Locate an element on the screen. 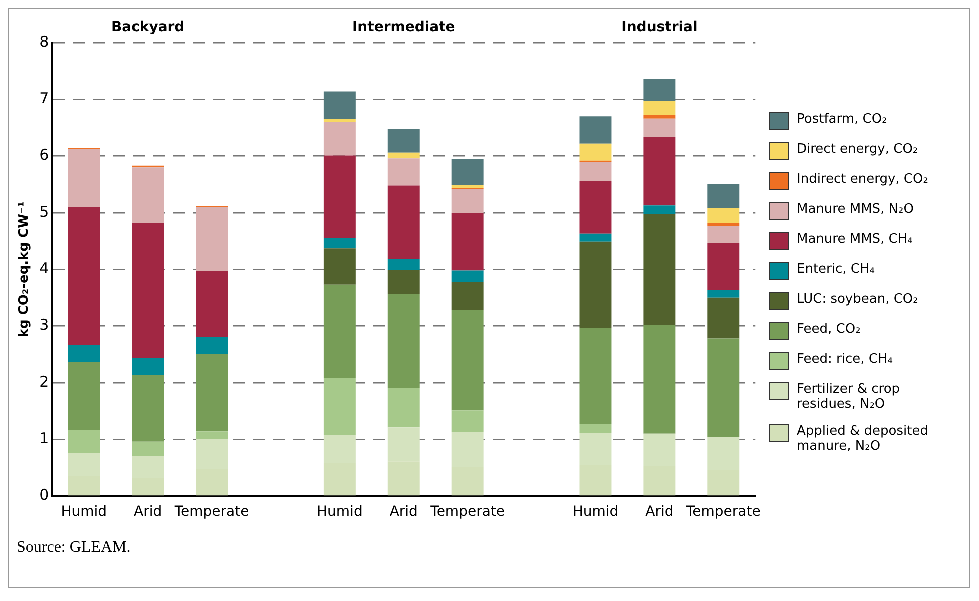  y-tick-label: 1 is located at coordinates (45, 438).